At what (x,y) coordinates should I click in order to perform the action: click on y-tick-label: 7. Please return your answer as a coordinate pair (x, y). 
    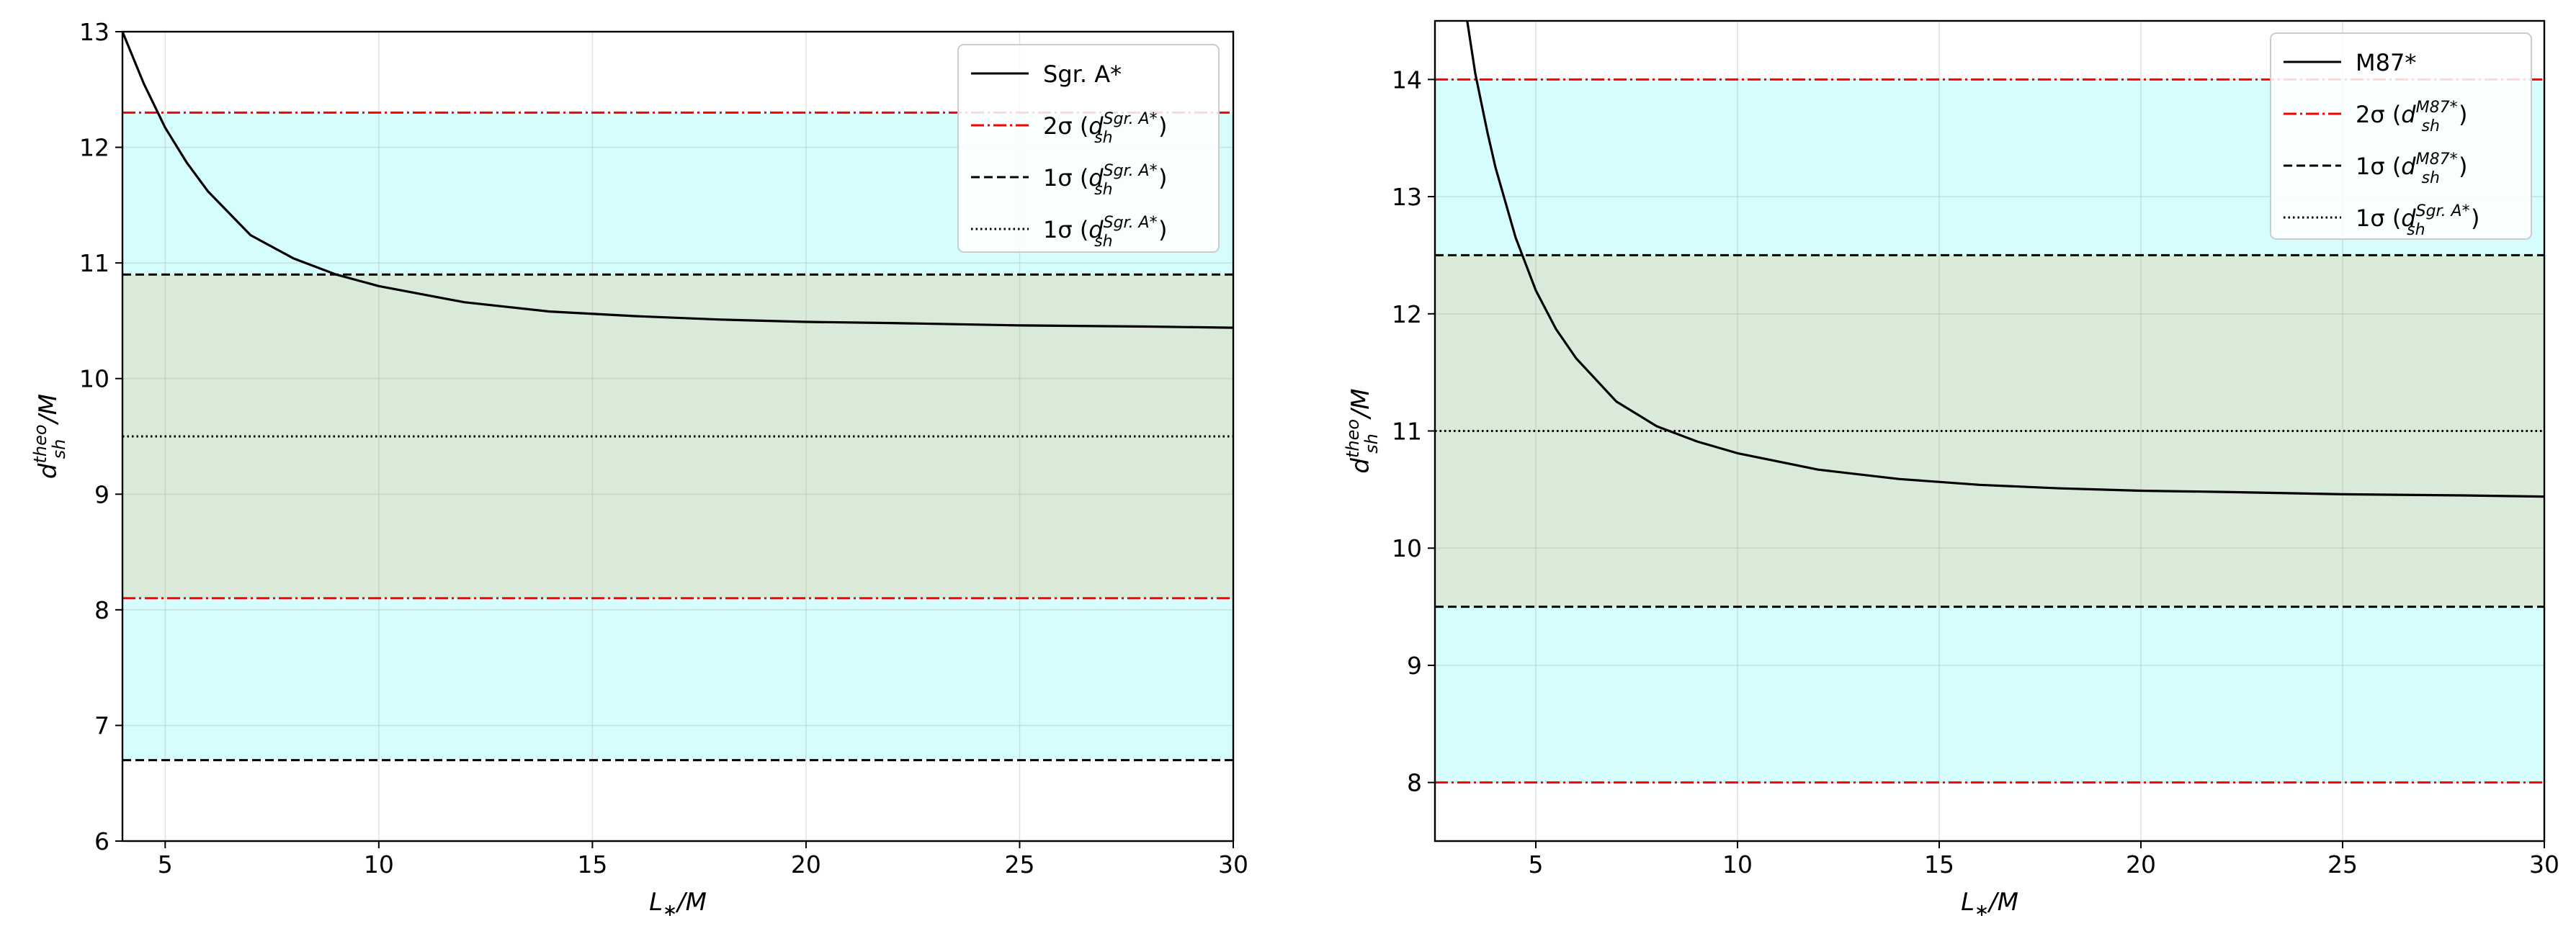
    Looking at the image, I should click on (101, 725).